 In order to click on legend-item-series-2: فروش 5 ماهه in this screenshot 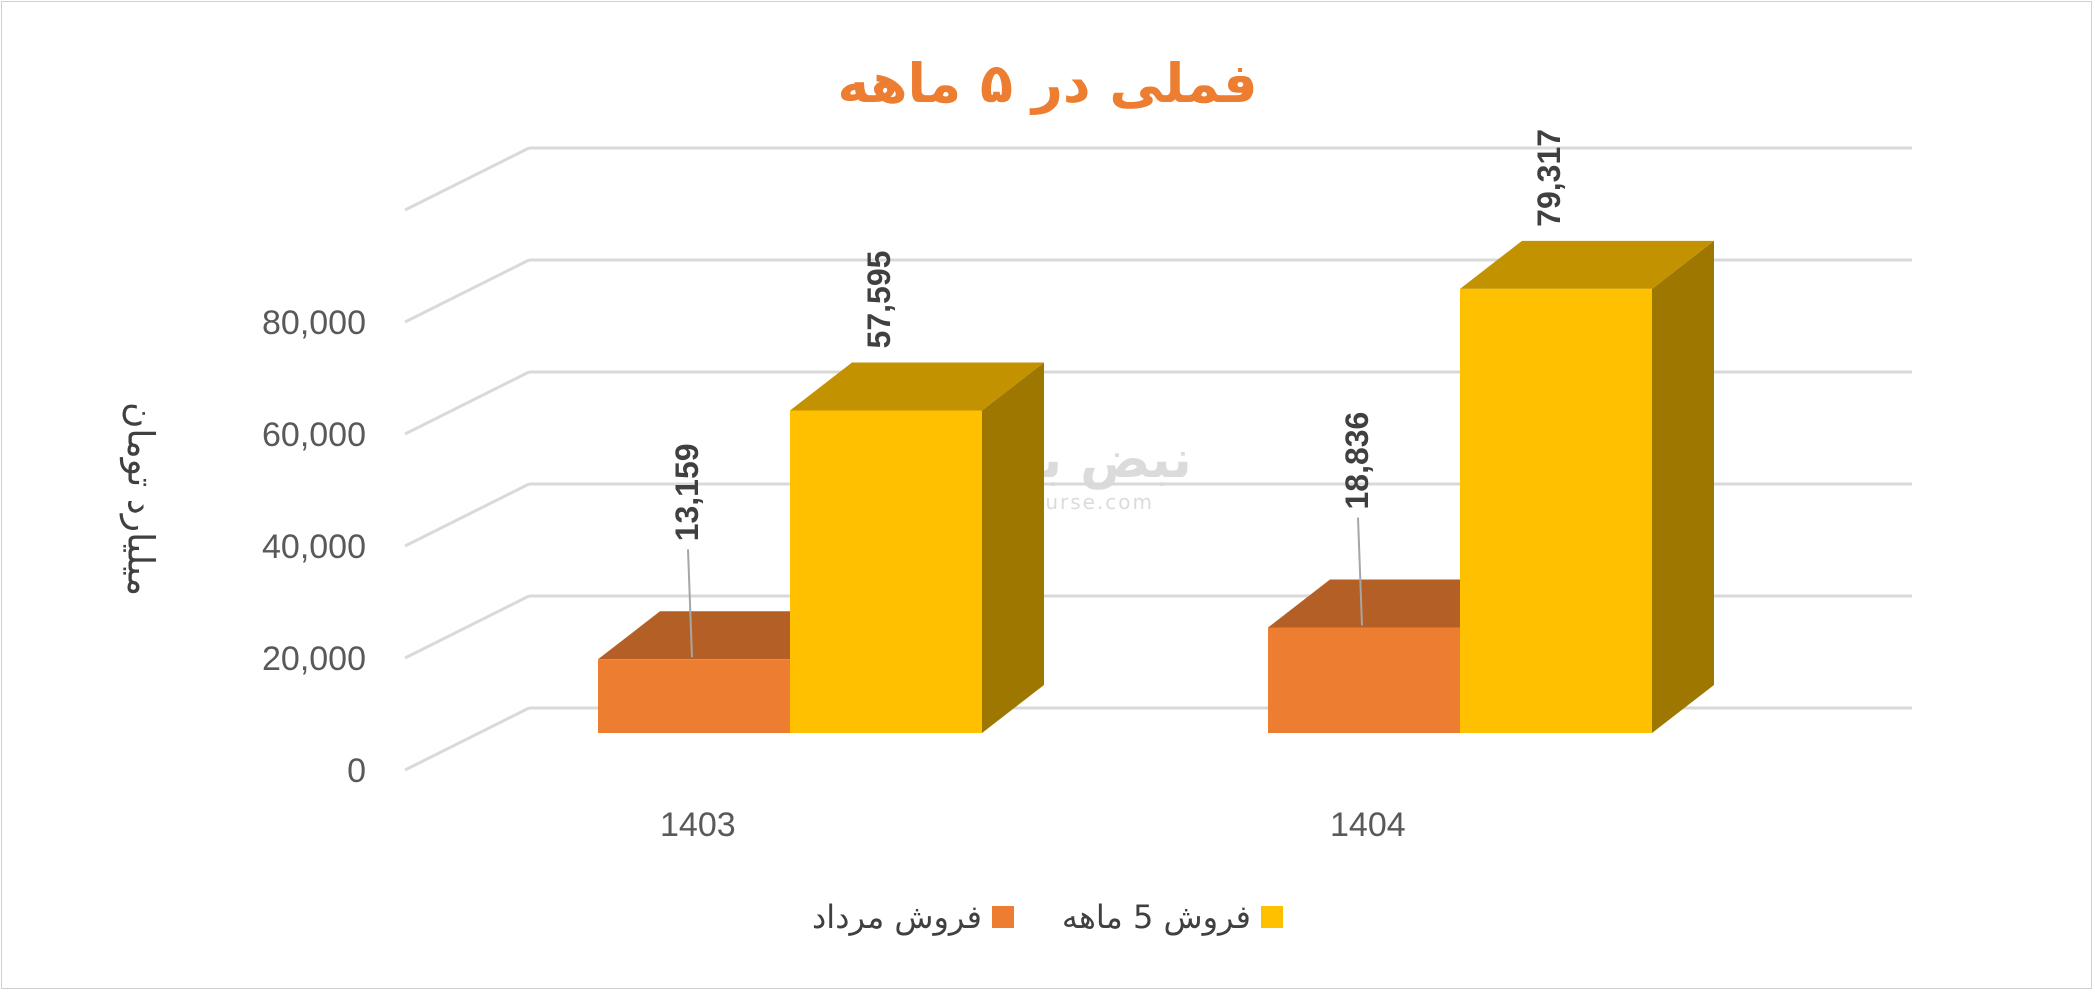, I will do `click(1172, 917)`.